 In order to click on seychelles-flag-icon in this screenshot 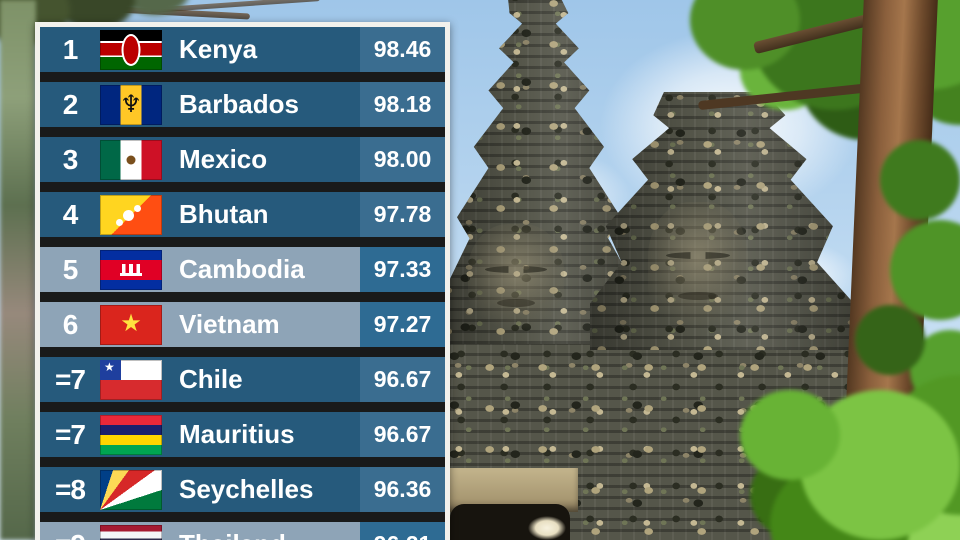, I will do `click(131, 489)`.